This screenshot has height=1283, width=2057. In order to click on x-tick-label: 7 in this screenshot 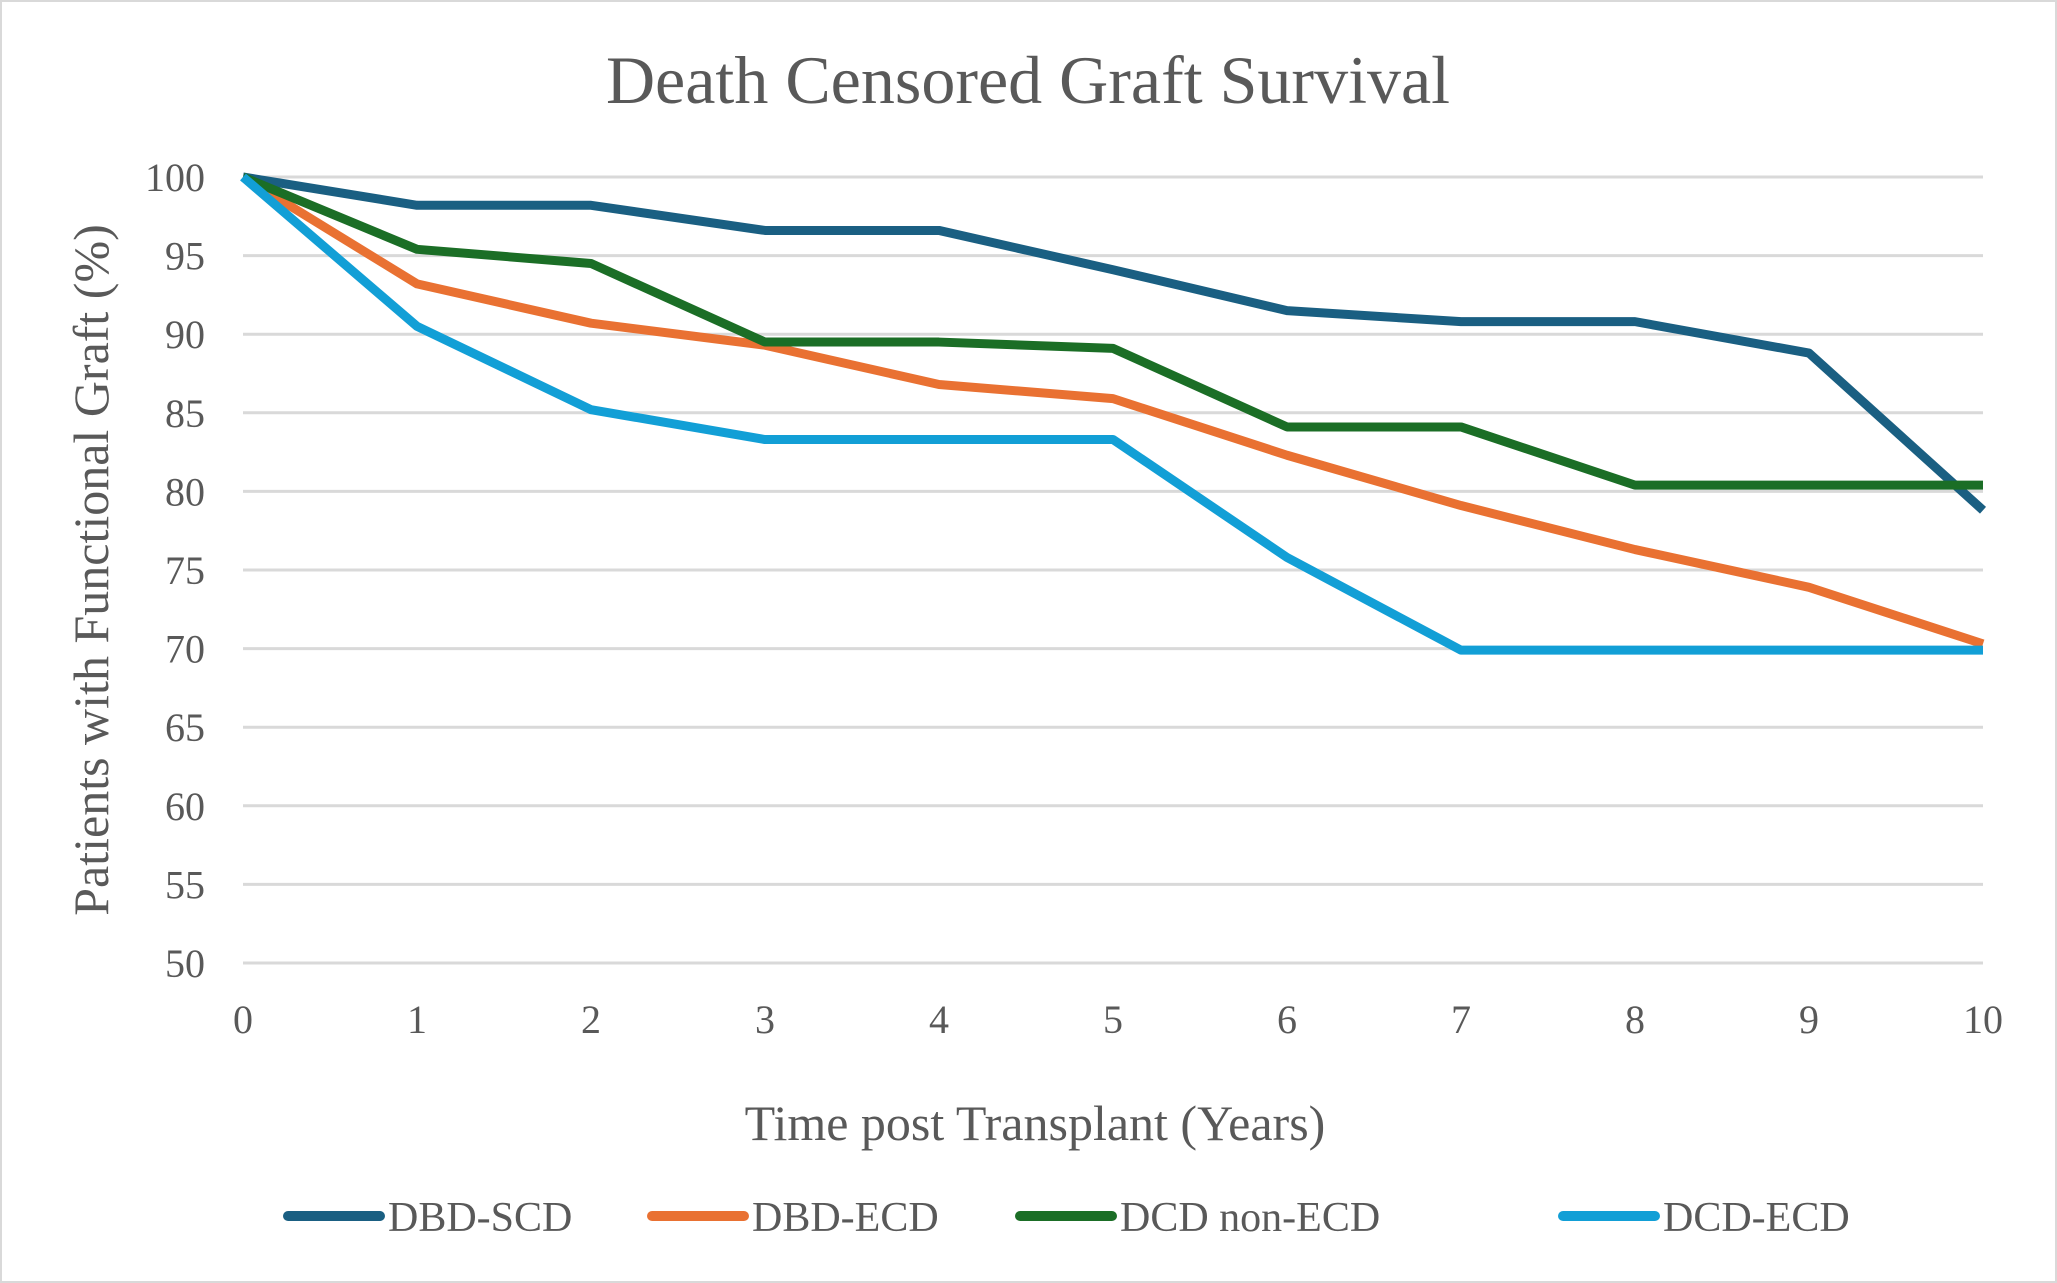, I will do `click(1461, 1019)`.